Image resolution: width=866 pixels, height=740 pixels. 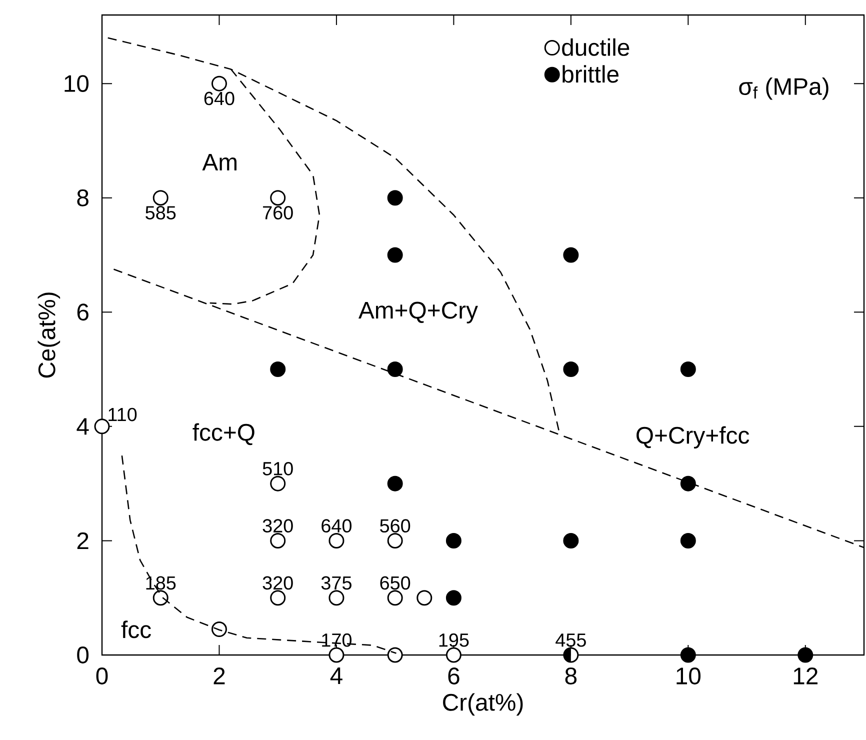 I want to click on legend-label: ductile, so click(x=596, y=47).